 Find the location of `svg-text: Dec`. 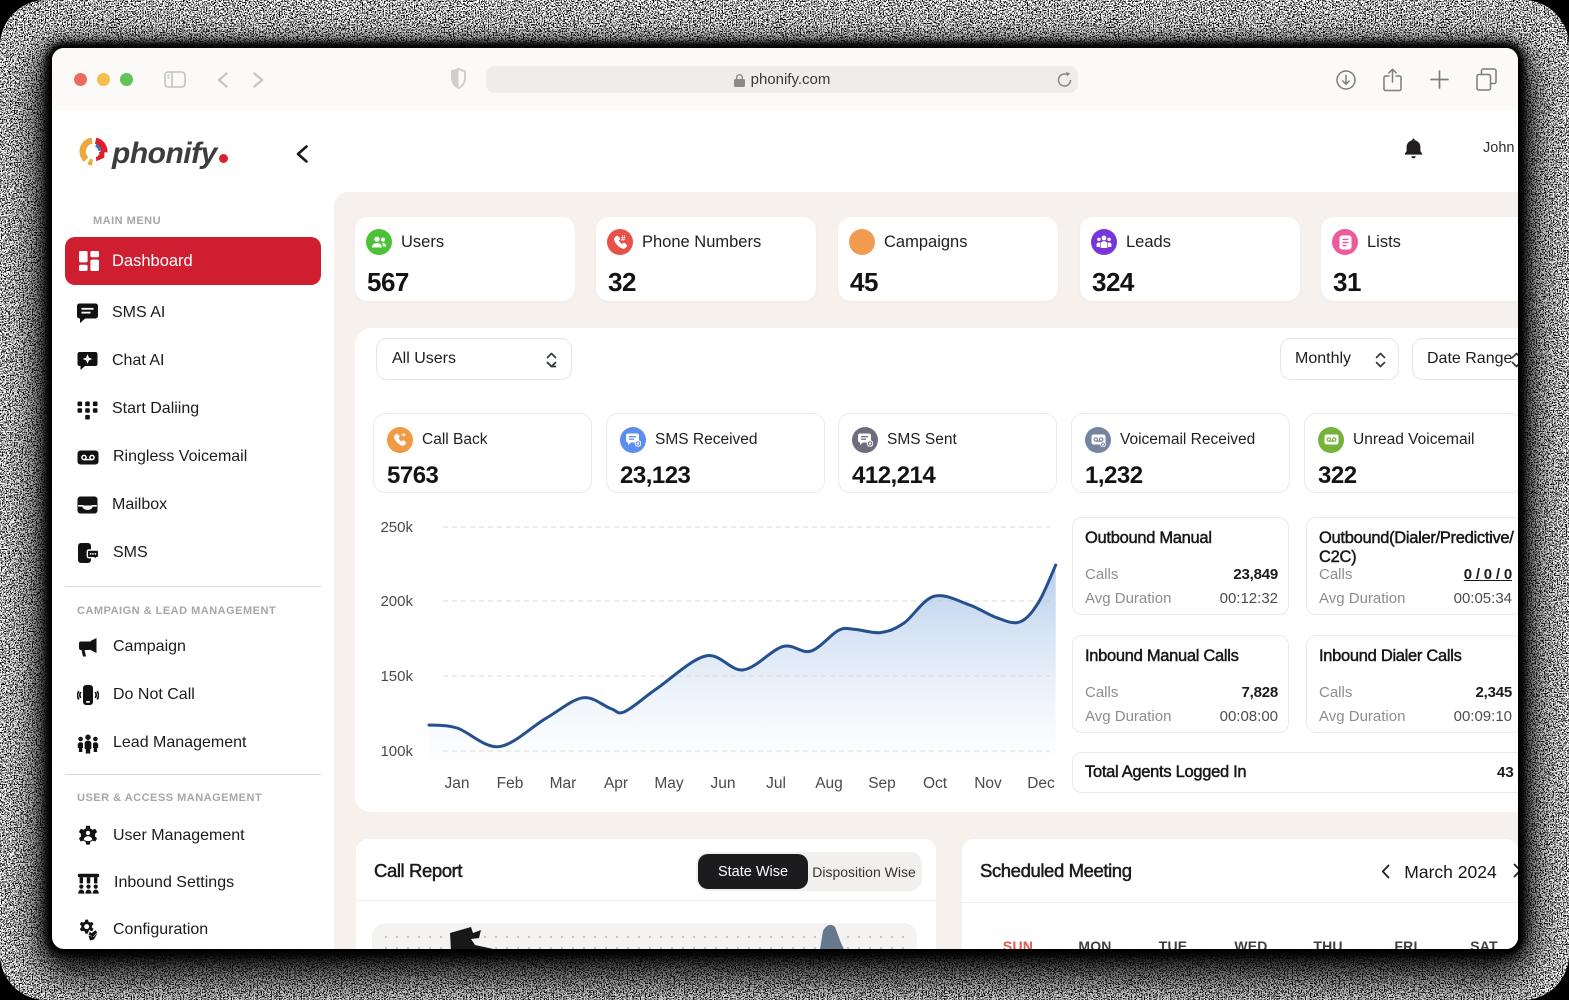

svg-text: Dec is located at coordinates (1041, 783).